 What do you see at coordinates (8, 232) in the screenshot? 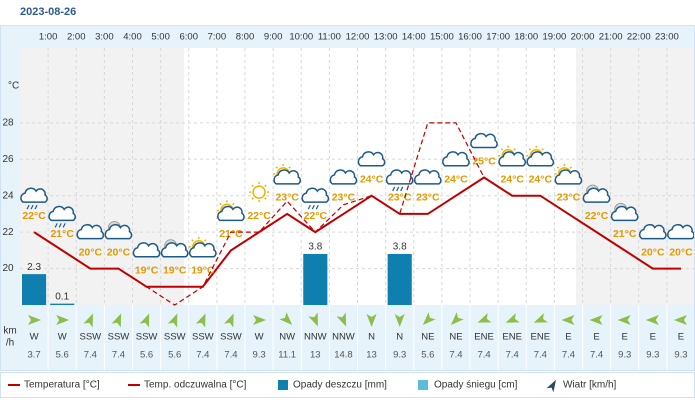
I see `y-tick-label: 22` at bounding box center [8, 232].